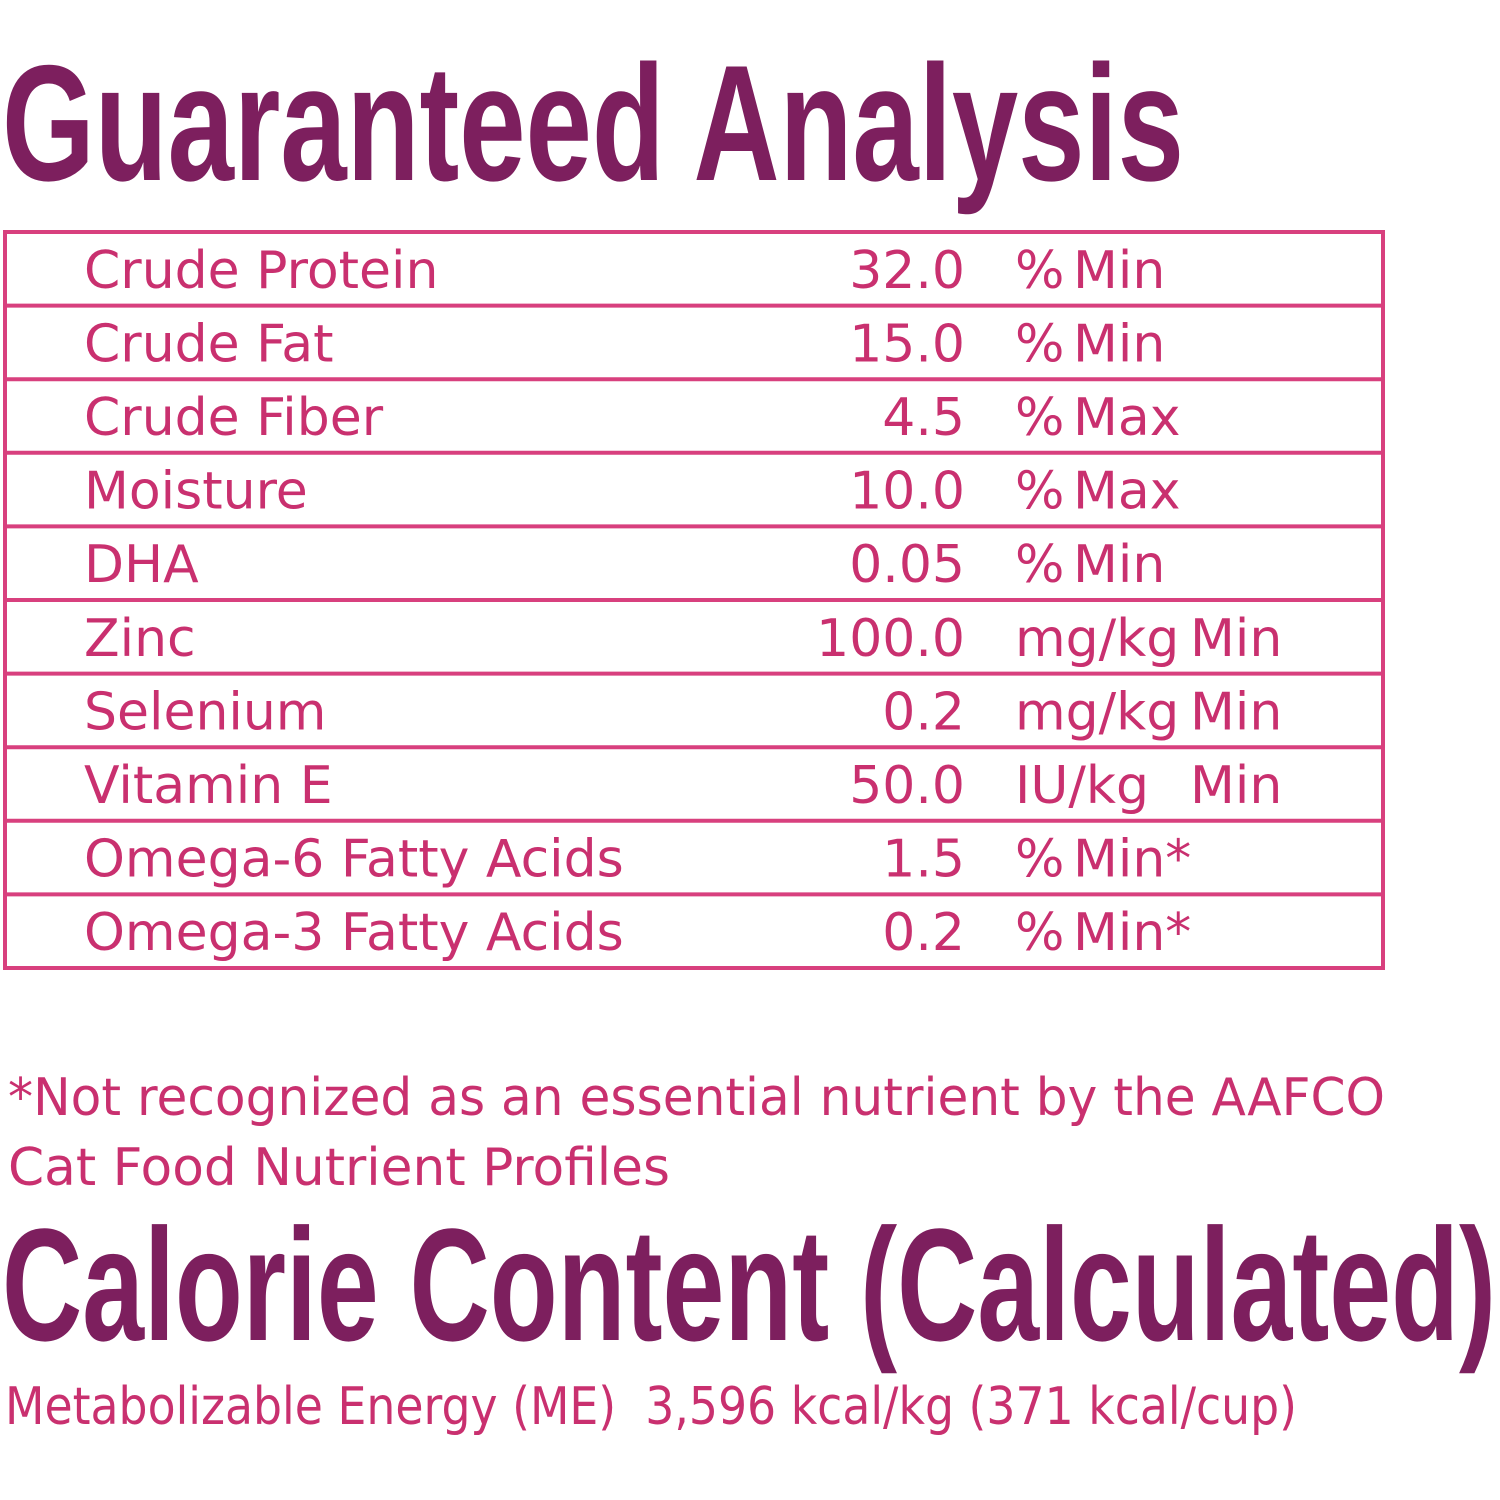 The height and width of the screenshot is (1500, 1500). I want to click on nutrient-name: Omega-6 Fatty Acids, so click(354, 860).